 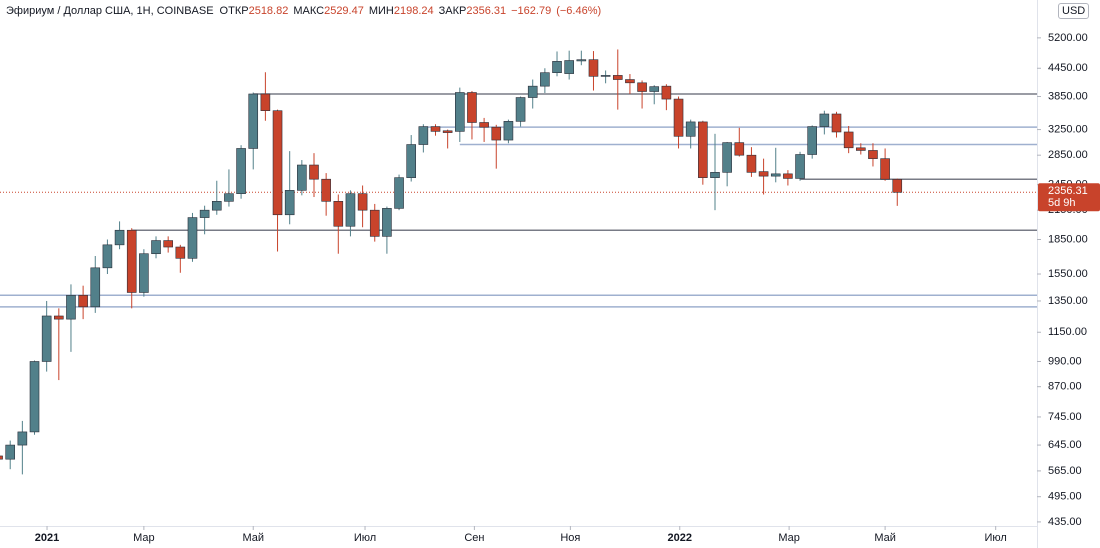 What do you see at coordinates (1062, 203) in the screenshot?
I see `countdown: 5d 9h` at bounding box center [1062, 203].